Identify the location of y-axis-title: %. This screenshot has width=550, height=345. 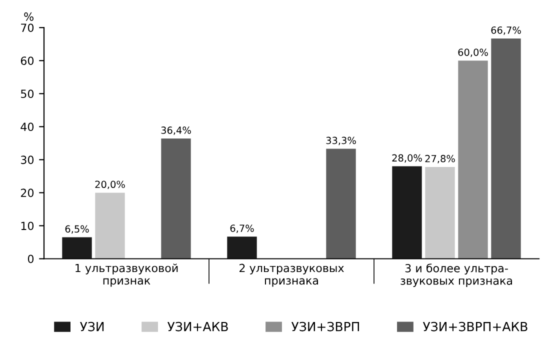
(29, 16).